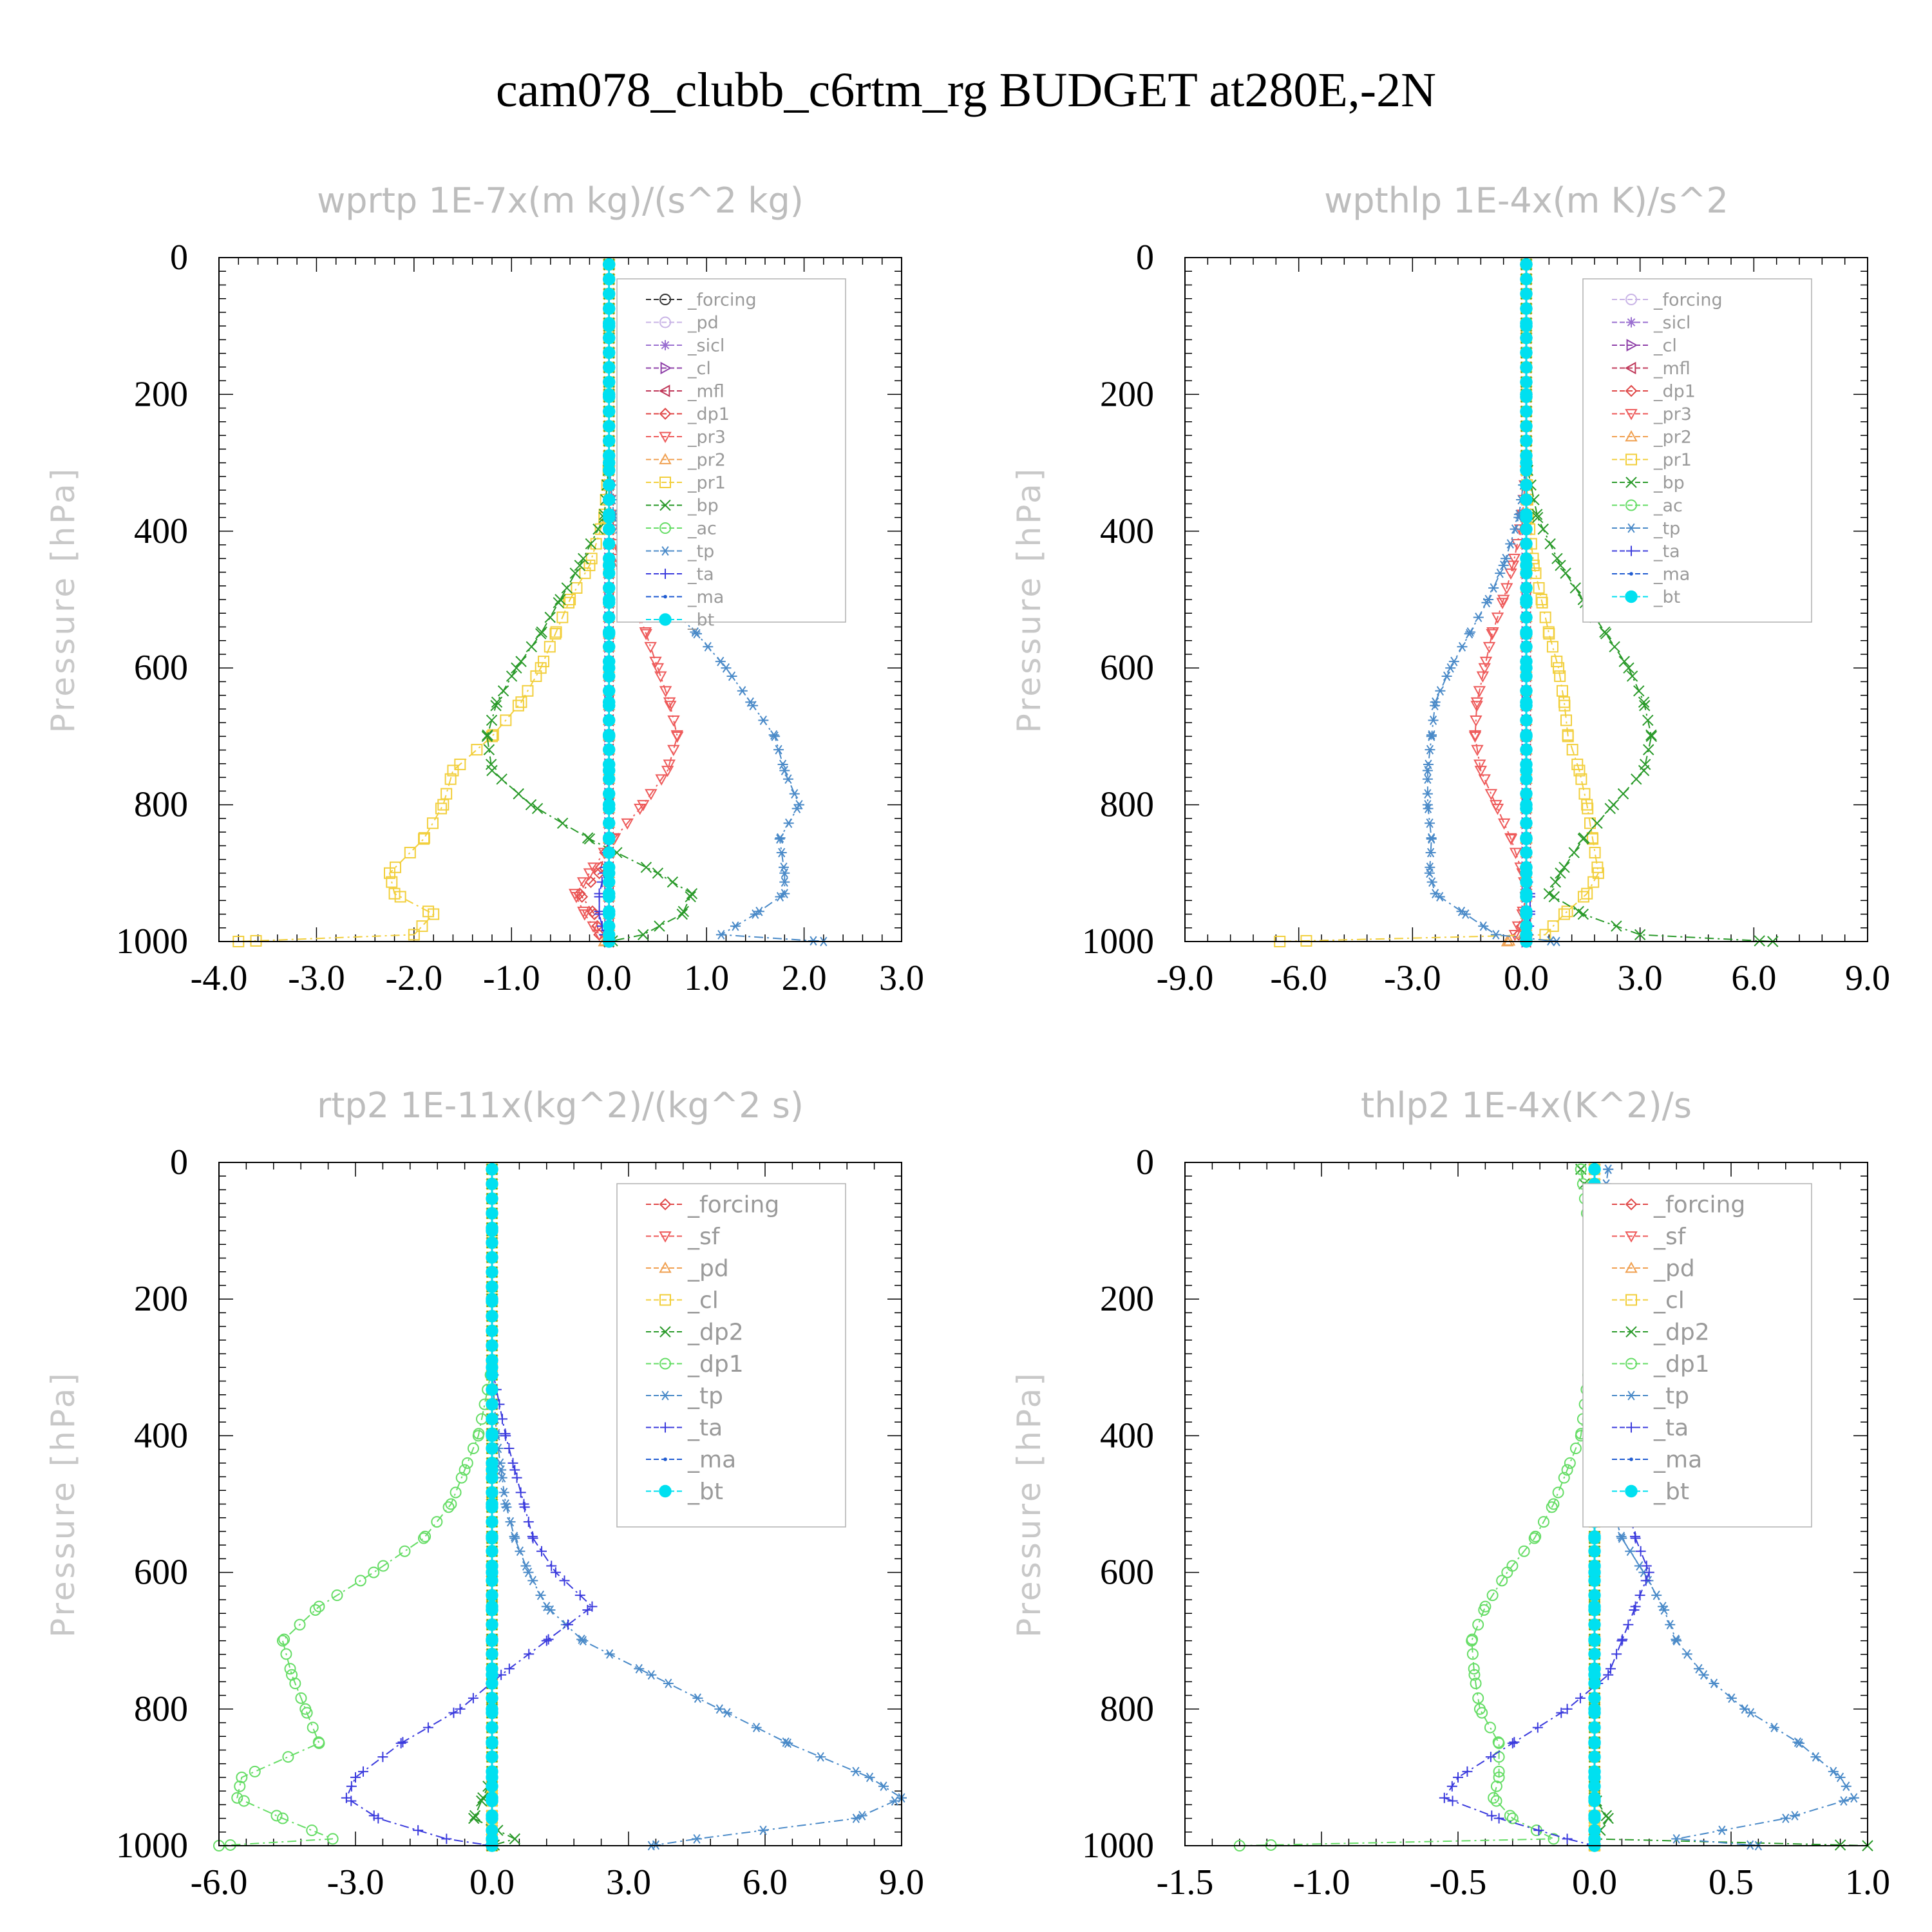 The height and width of the screenshot is (1932, 1932). I want to click on x-tick-label: 0.5, so click(1731, 1882).